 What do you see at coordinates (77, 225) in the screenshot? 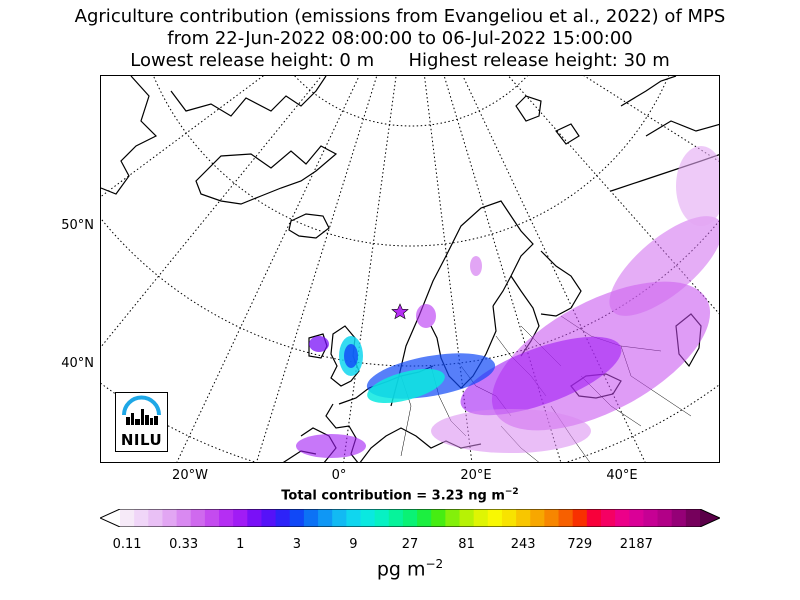
I see `lat-label-50n: 50°N` at bounding box center [77, 225].